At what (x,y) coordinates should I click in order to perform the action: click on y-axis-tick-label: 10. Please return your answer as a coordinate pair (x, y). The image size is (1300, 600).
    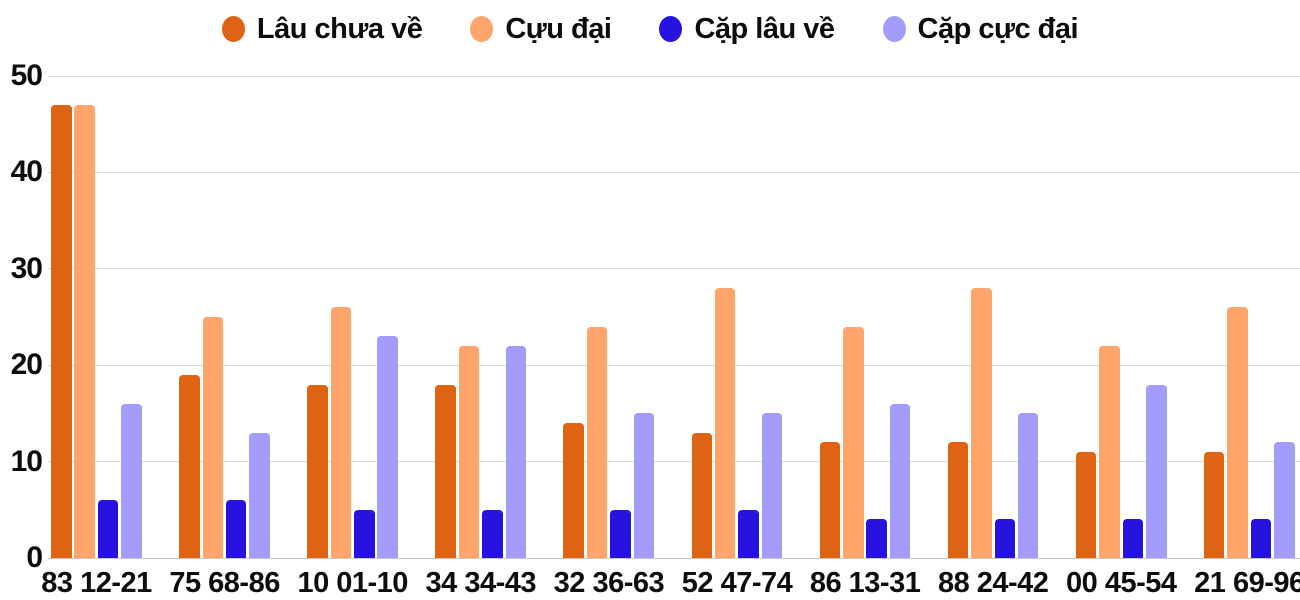
    Looking at the image, I should click on (26, 461).